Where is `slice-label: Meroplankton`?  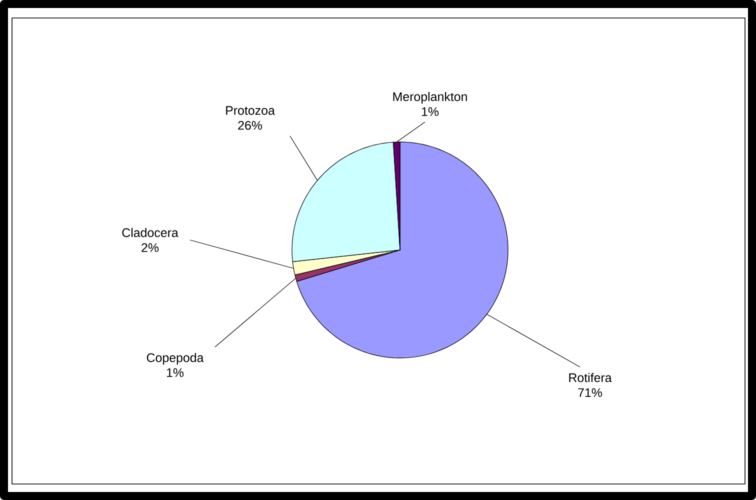 slice-label: Meroplankton is located at coordinates (430, 98).